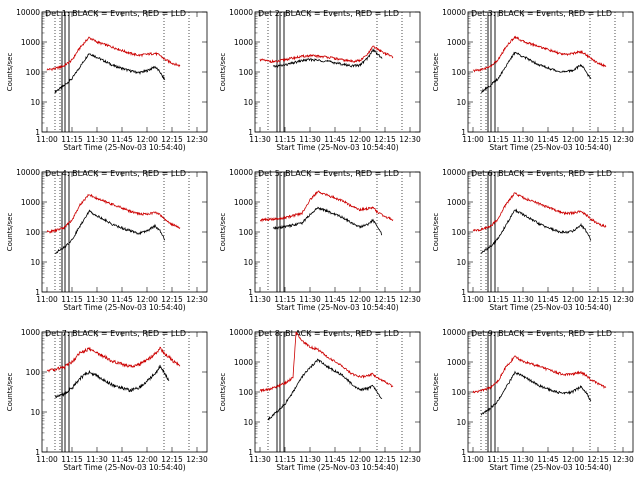 This screenshot has height=480, width=640. What do you see at coordinates (115, 173) in the screenshot?
I see `plot-title: Det 4: BLACK = Events, RED = LLD` at bounding box center [115, 173].